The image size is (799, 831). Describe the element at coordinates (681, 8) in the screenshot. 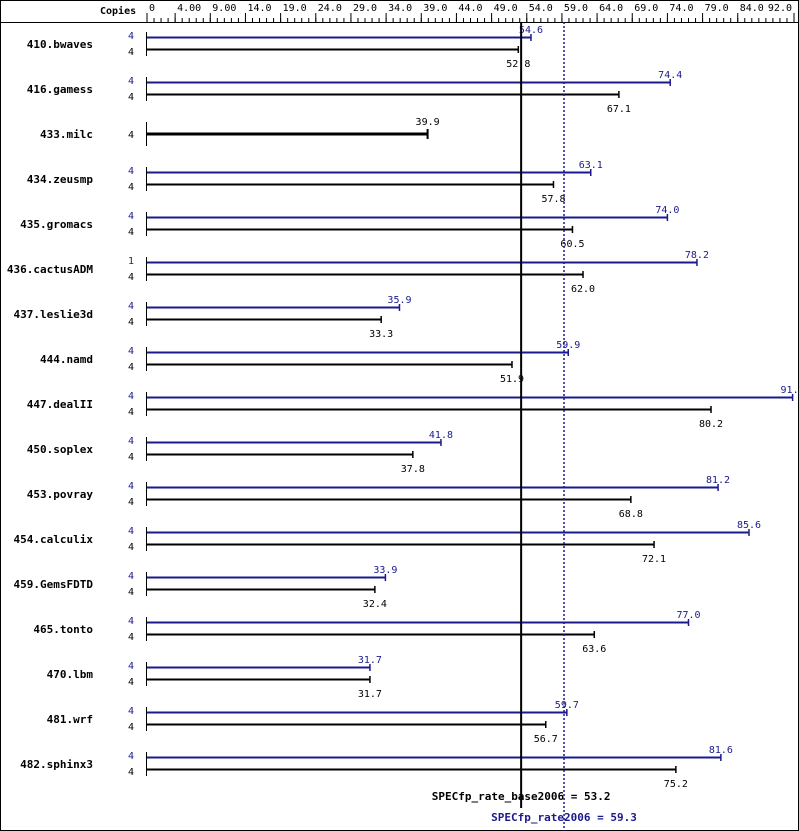

I see `x-tick-label: 74.0` at that location.